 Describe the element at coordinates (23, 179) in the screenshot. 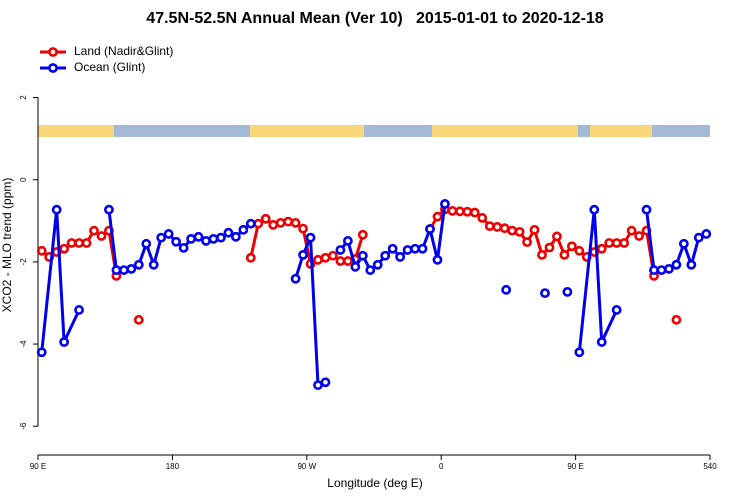

I see `y-tick-label: 0` at that location.